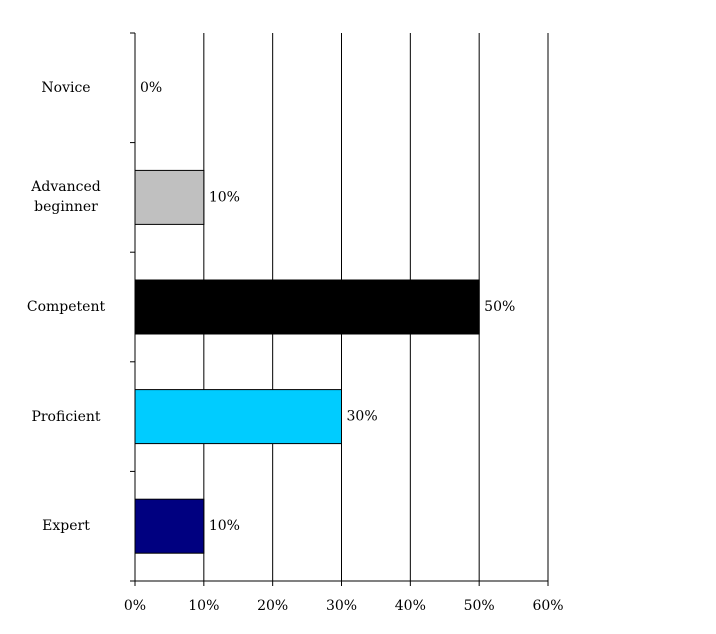 The height and width of the screenshot is (634, 716). What do you see at coordinates (66, 197) in the screenshot?
I see `y-tick-label: Advanced beginner` at bounding box center [66, 197].